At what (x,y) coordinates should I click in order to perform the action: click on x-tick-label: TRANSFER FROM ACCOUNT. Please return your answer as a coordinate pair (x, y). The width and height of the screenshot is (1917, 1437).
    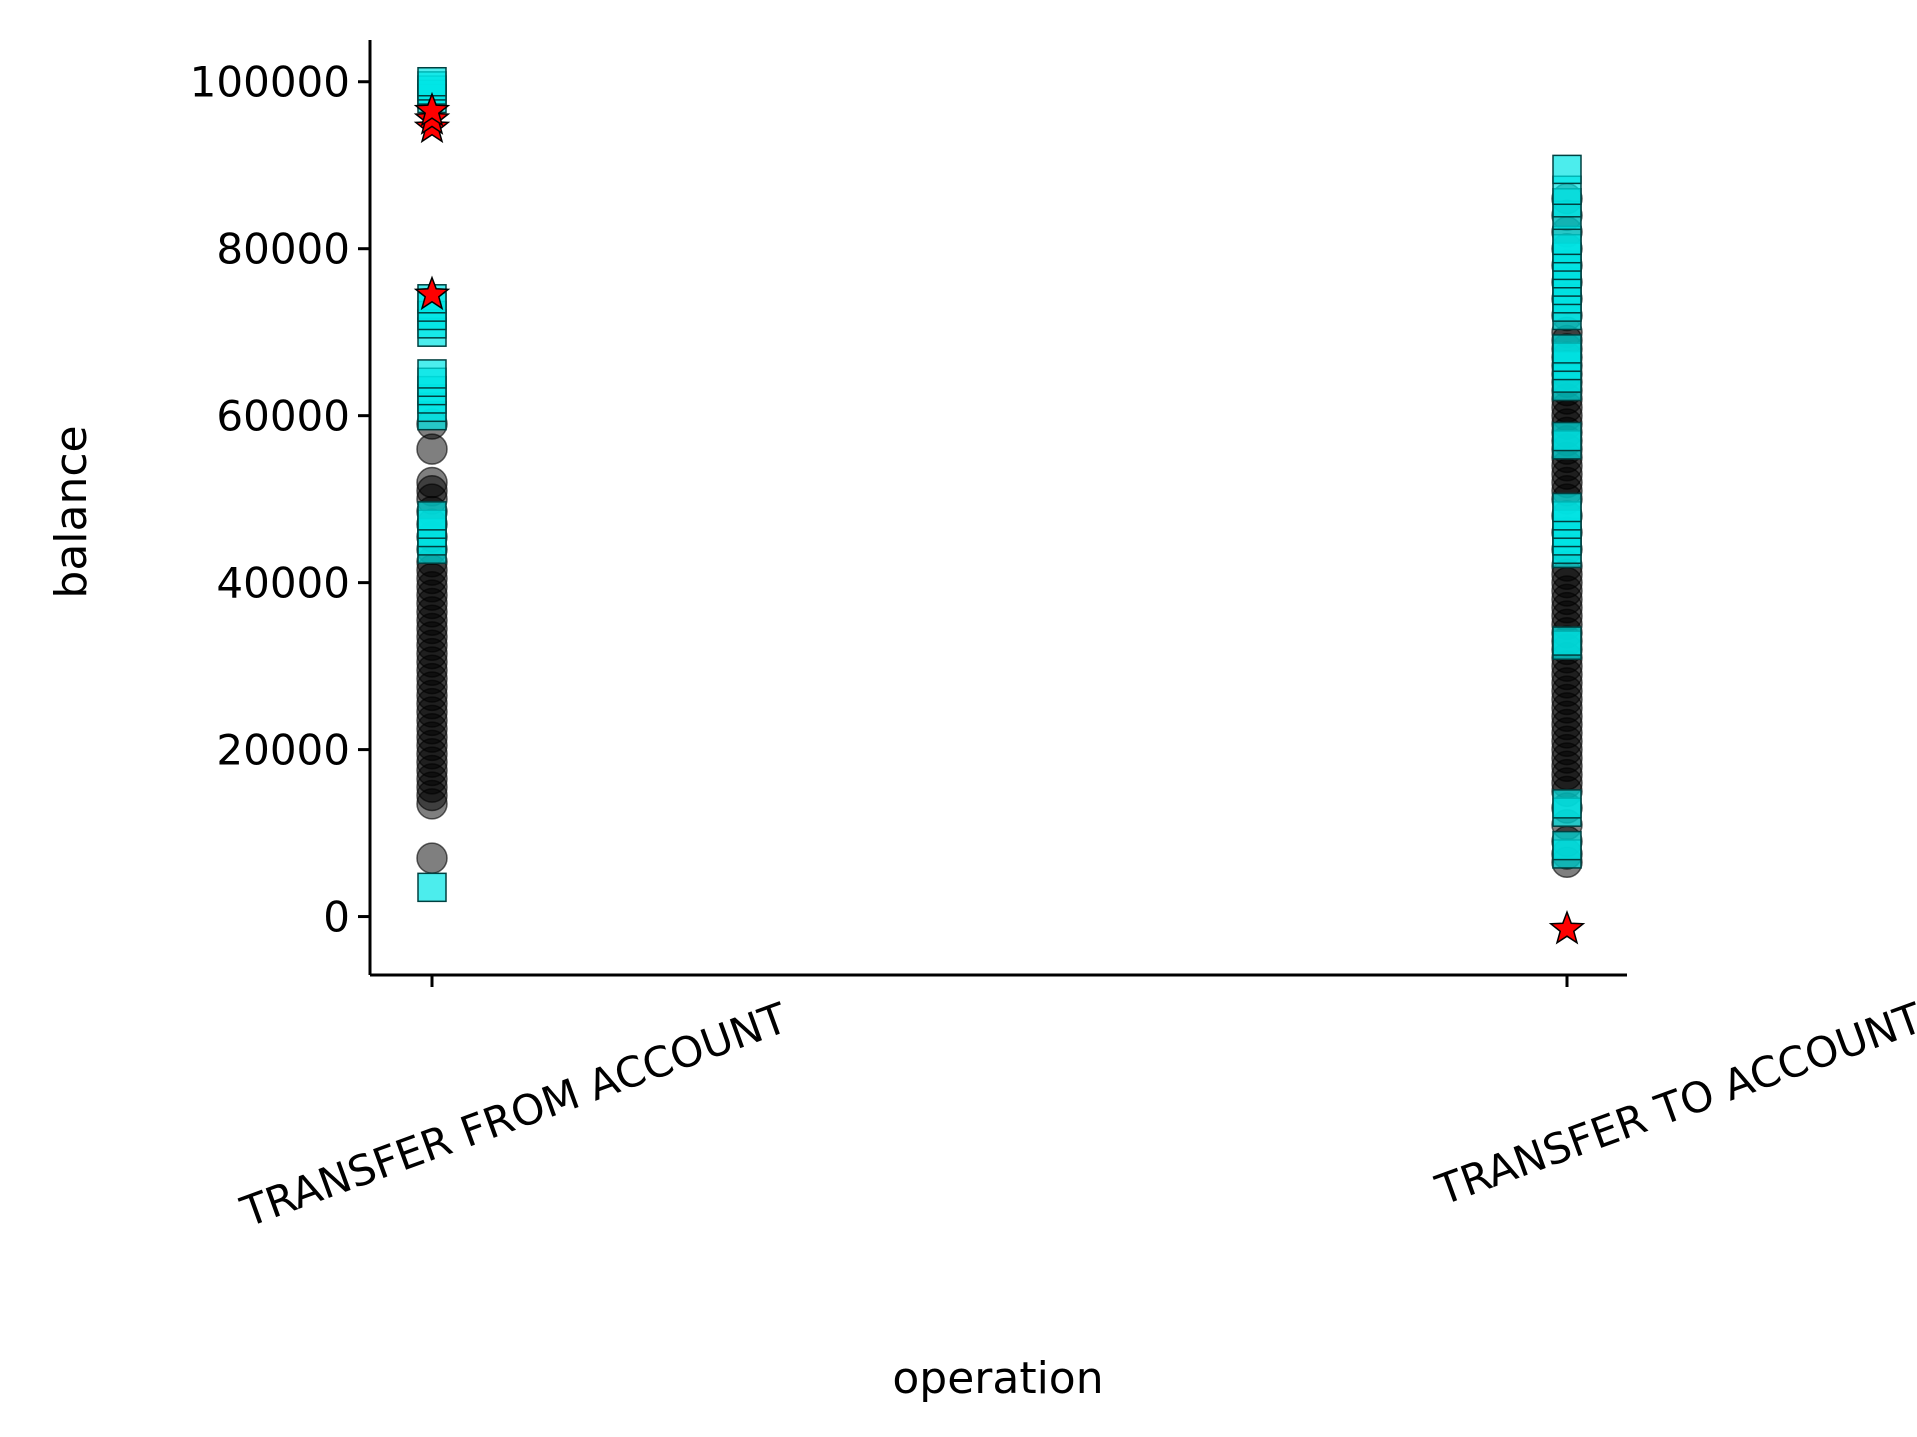
    Looking at the image, I should click on (514, 1115).